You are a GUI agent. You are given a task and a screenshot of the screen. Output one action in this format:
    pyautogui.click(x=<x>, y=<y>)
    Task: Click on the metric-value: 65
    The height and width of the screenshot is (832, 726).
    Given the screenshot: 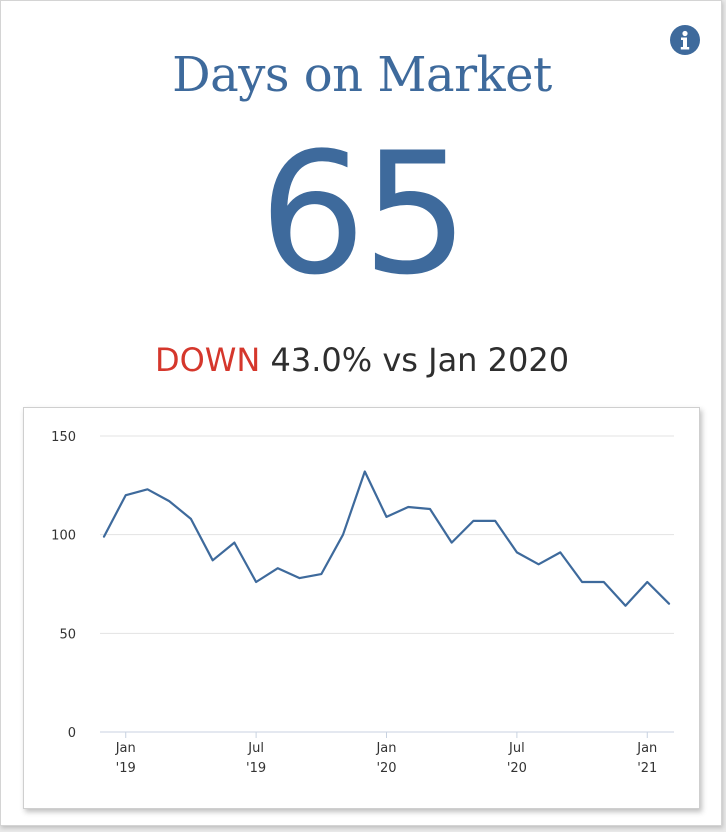 What is the action you would take?
    pyautogui.click(x=364, y=214)
    